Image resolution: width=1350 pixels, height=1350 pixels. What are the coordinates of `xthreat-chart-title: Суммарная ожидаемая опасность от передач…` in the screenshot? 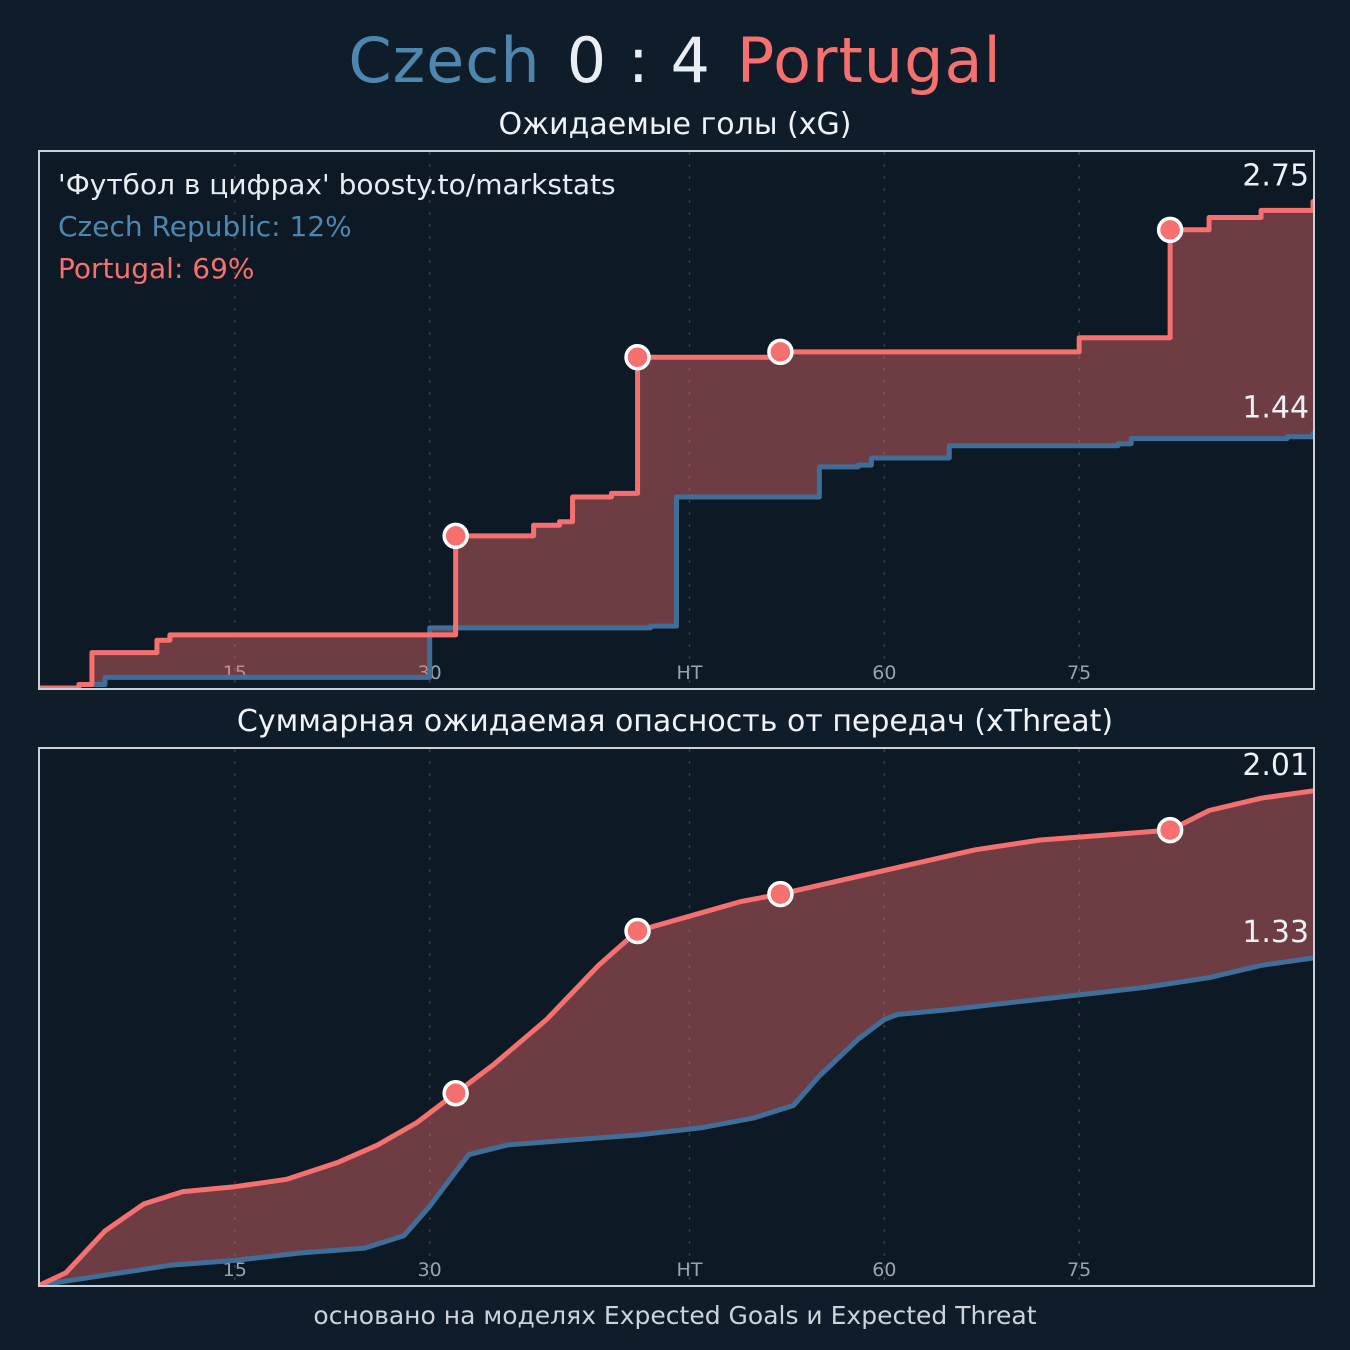 It's located at (675, 721).